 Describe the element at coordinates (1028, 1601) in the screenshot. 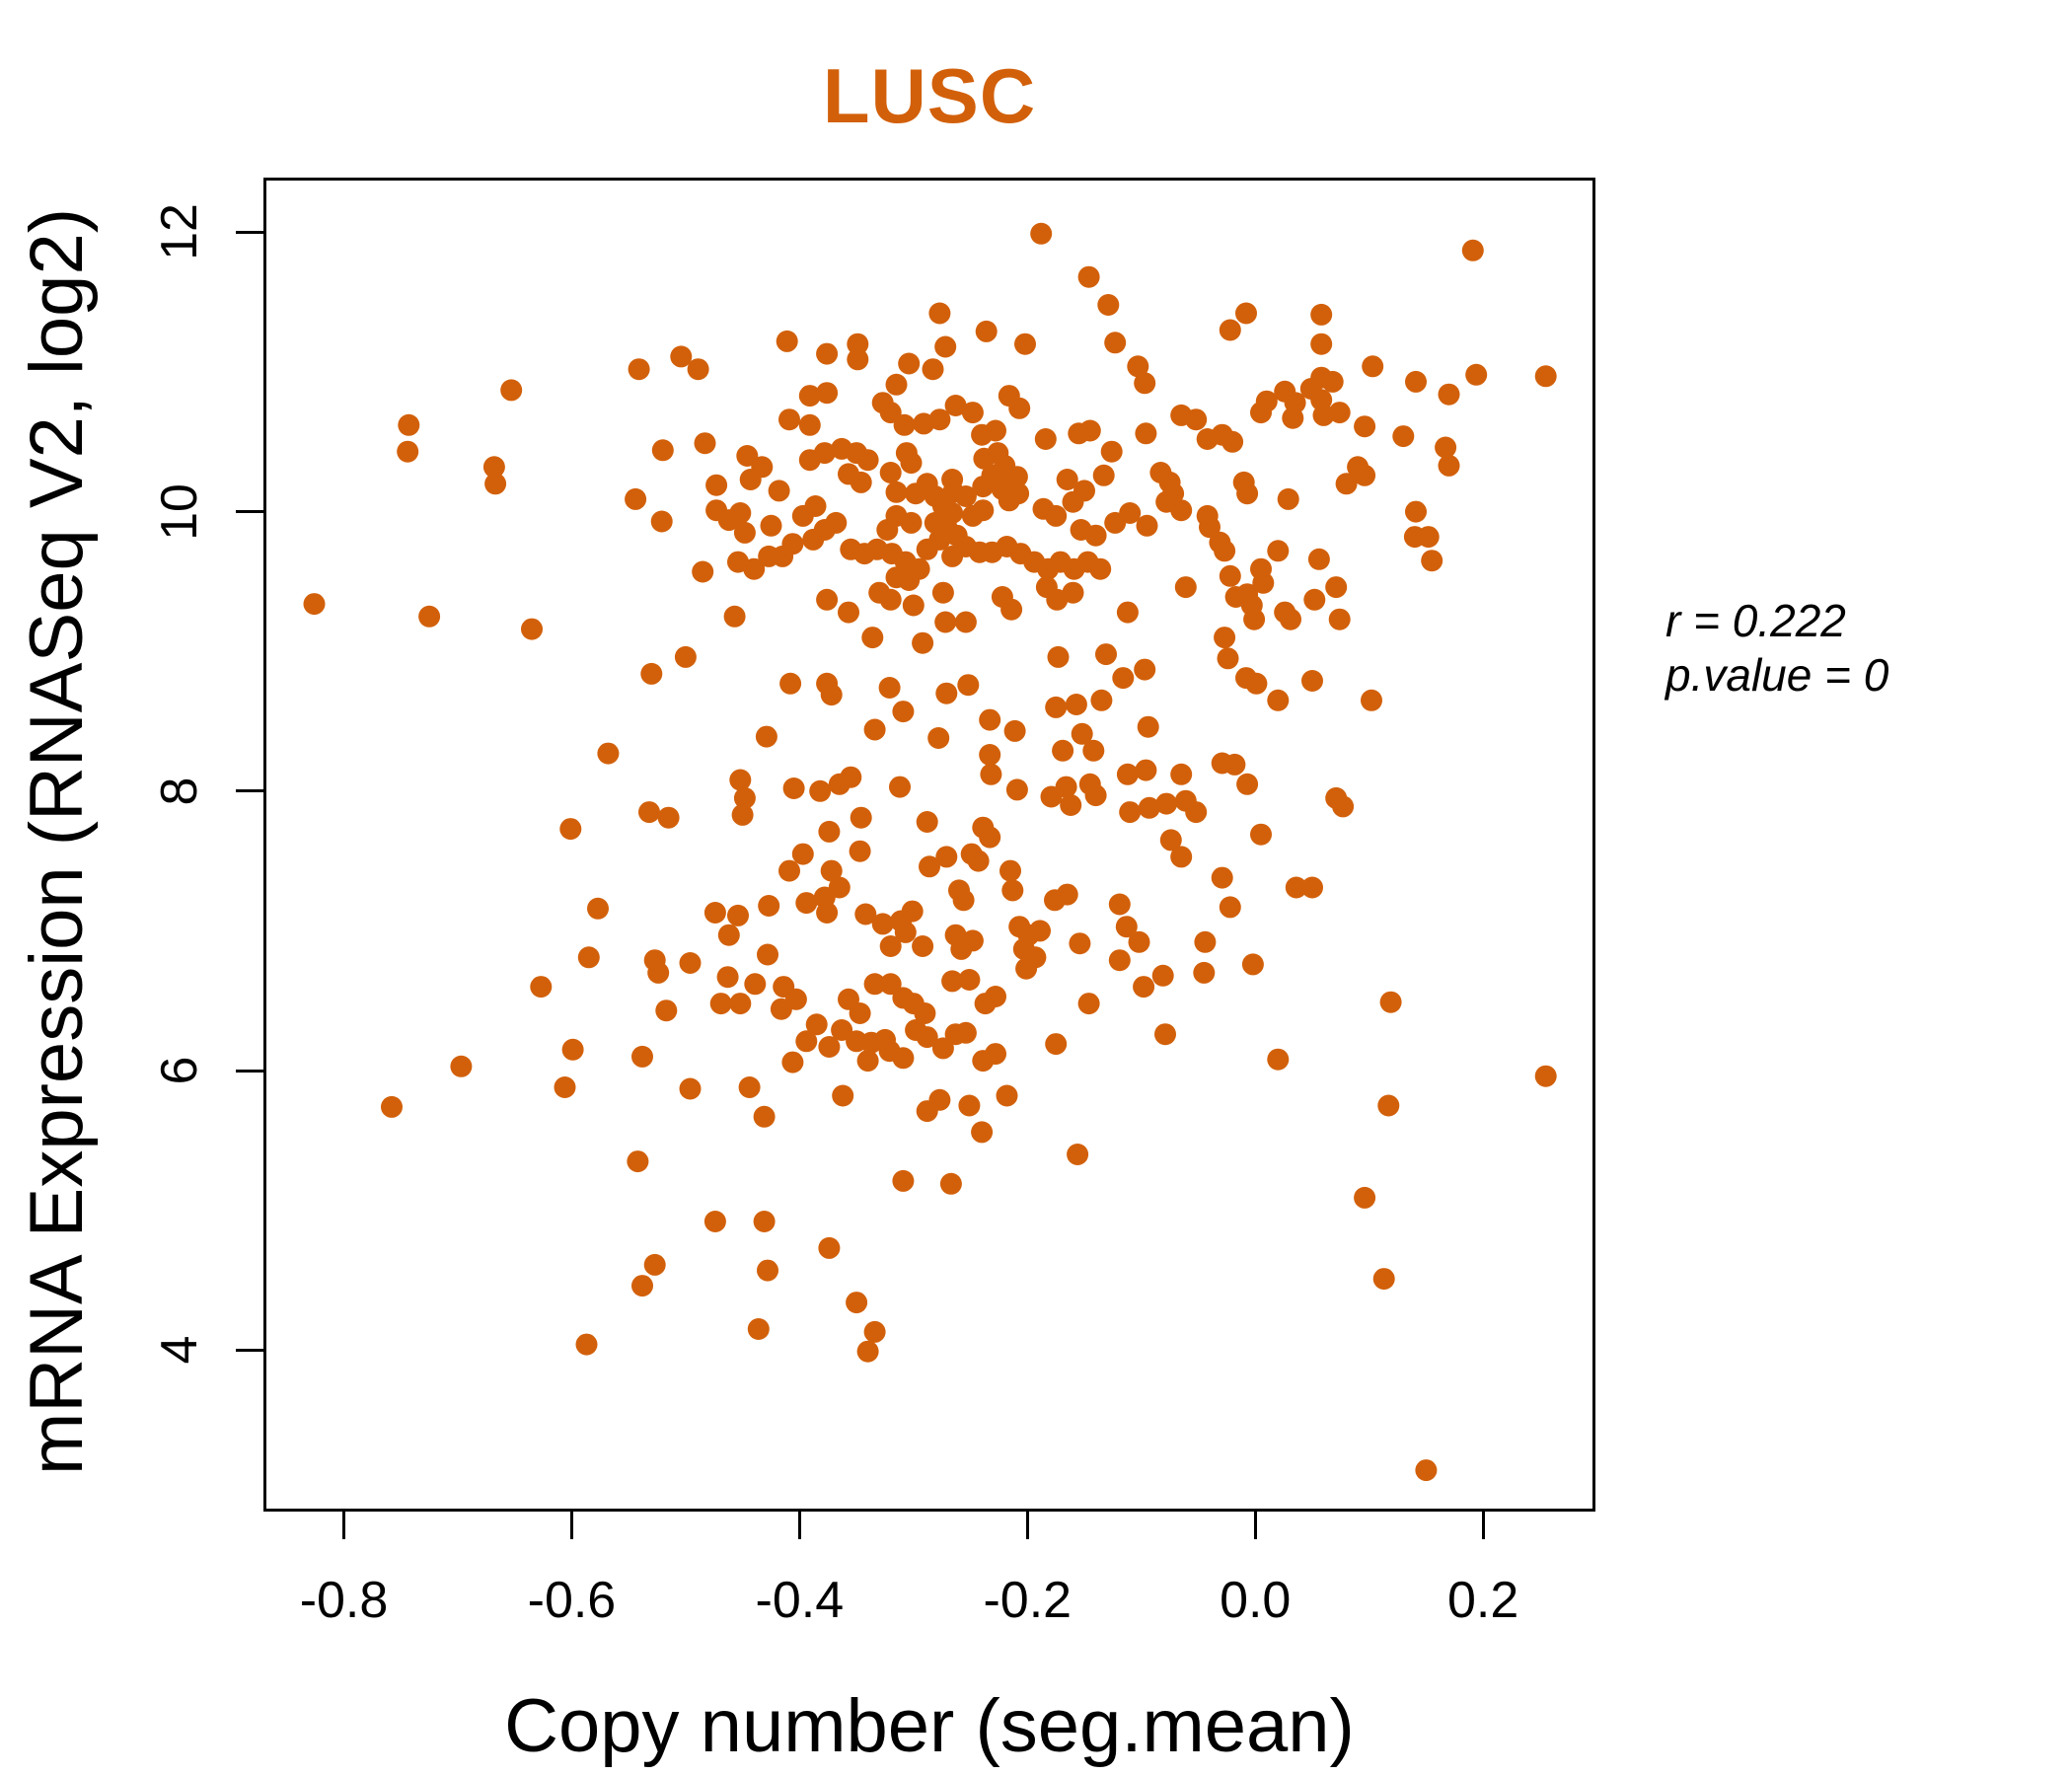

I see `x-tick-label: -0.2` at that location.